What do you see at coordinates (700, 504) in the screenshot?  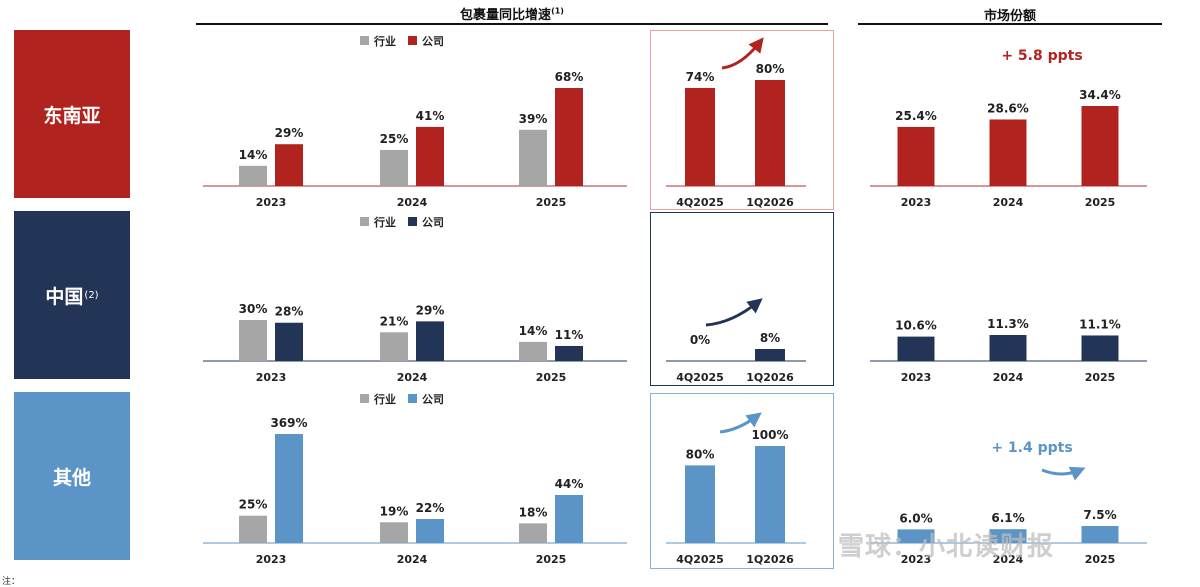 I see `quarter-bar-other-4Q2025` at bounding box center [700, 504].